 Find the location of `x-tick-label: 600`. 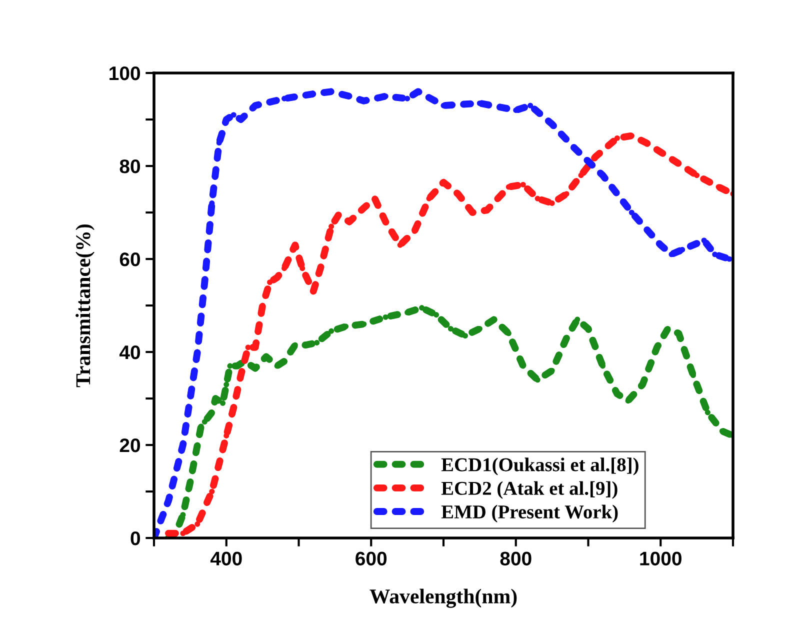

x-tick-label: 600 is located at coordinates (371, 559).